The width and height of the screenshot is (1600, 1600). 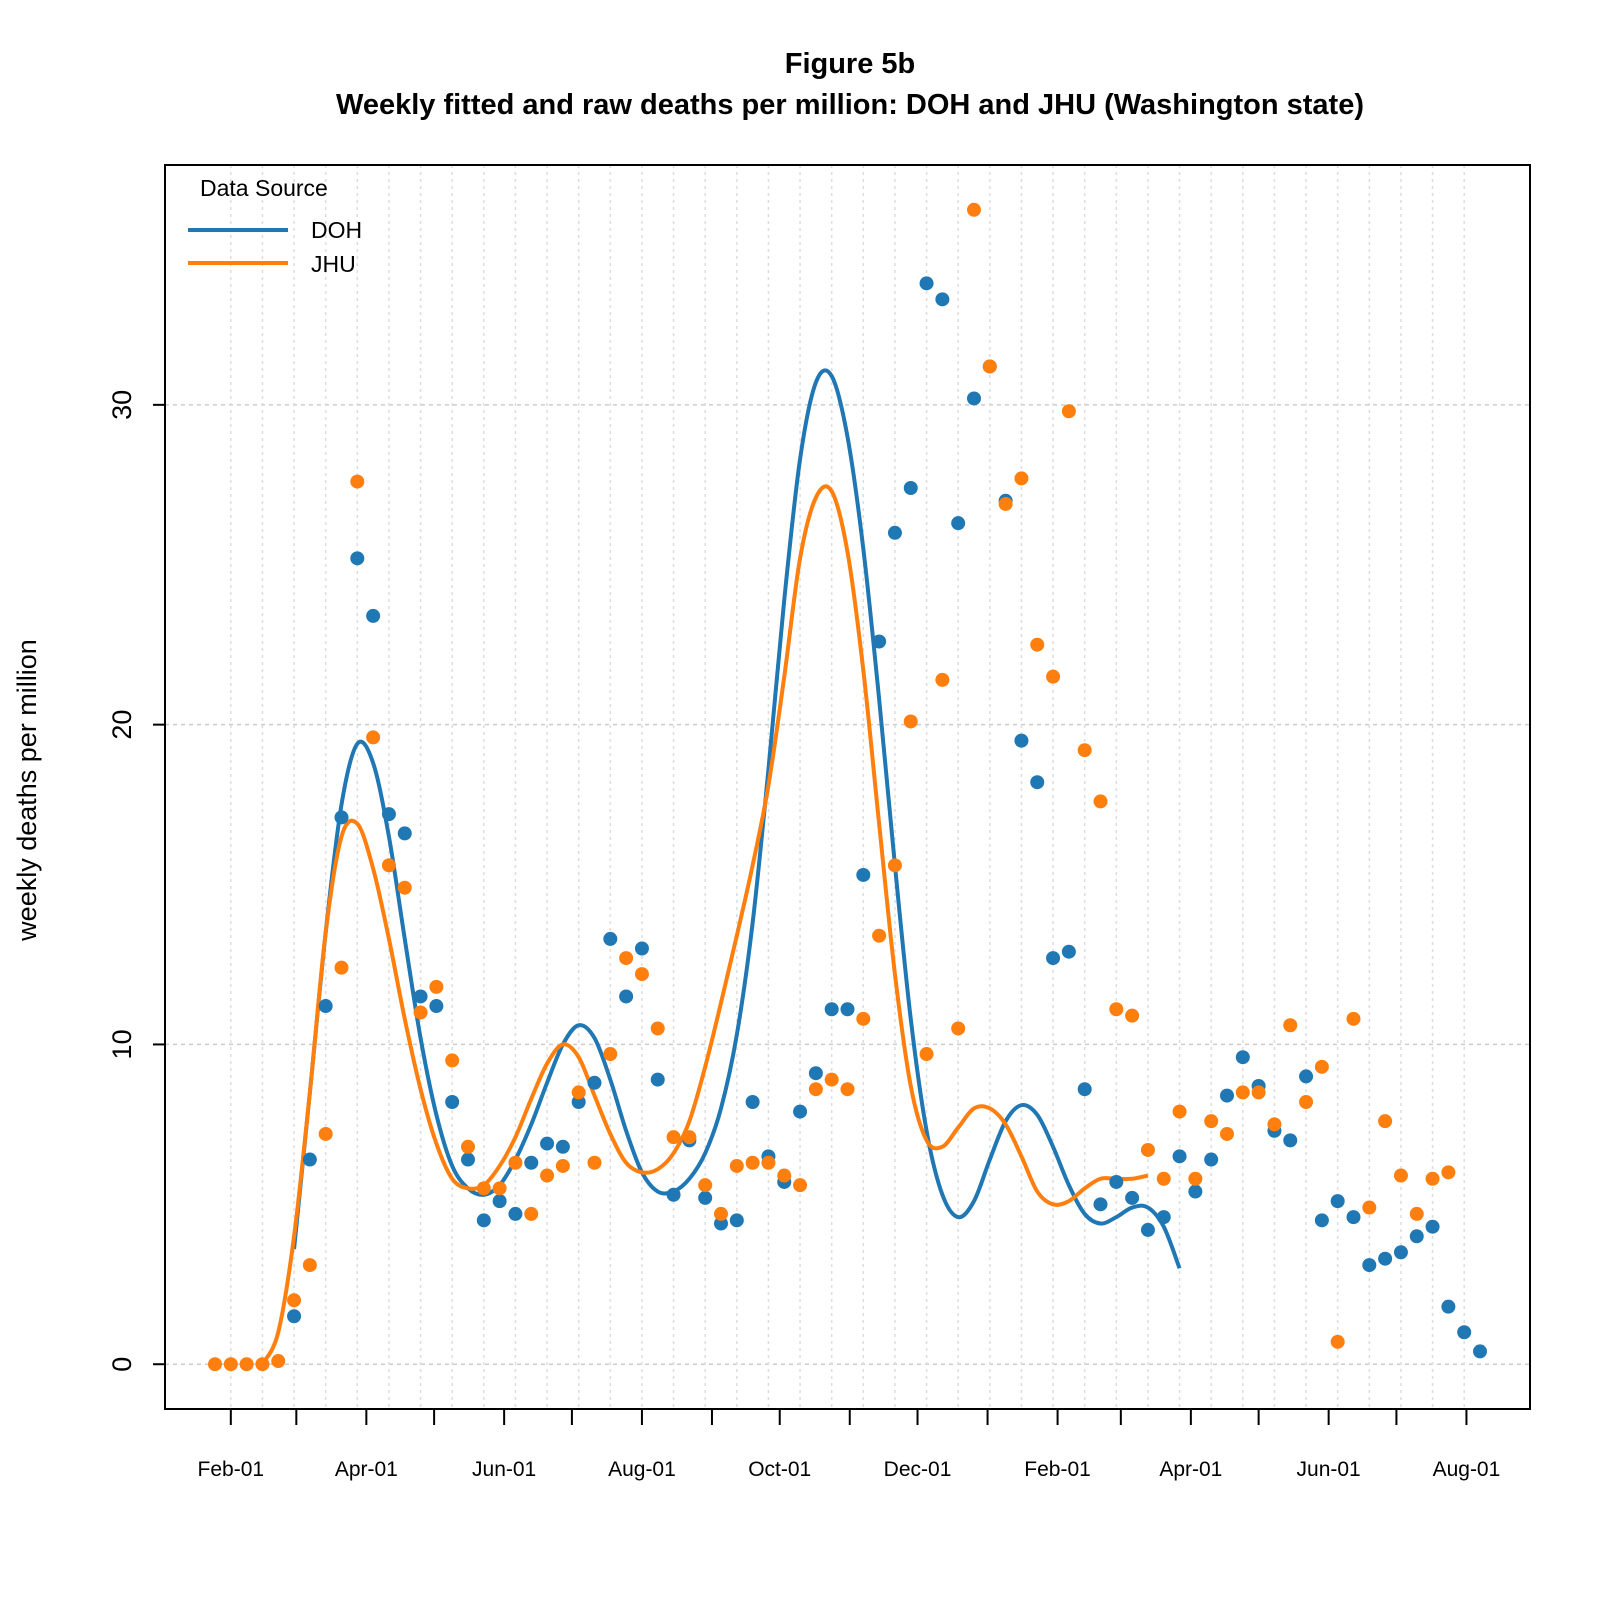 I want to click on x-tick-label: Jun-01, so click(x=504, y=1469).